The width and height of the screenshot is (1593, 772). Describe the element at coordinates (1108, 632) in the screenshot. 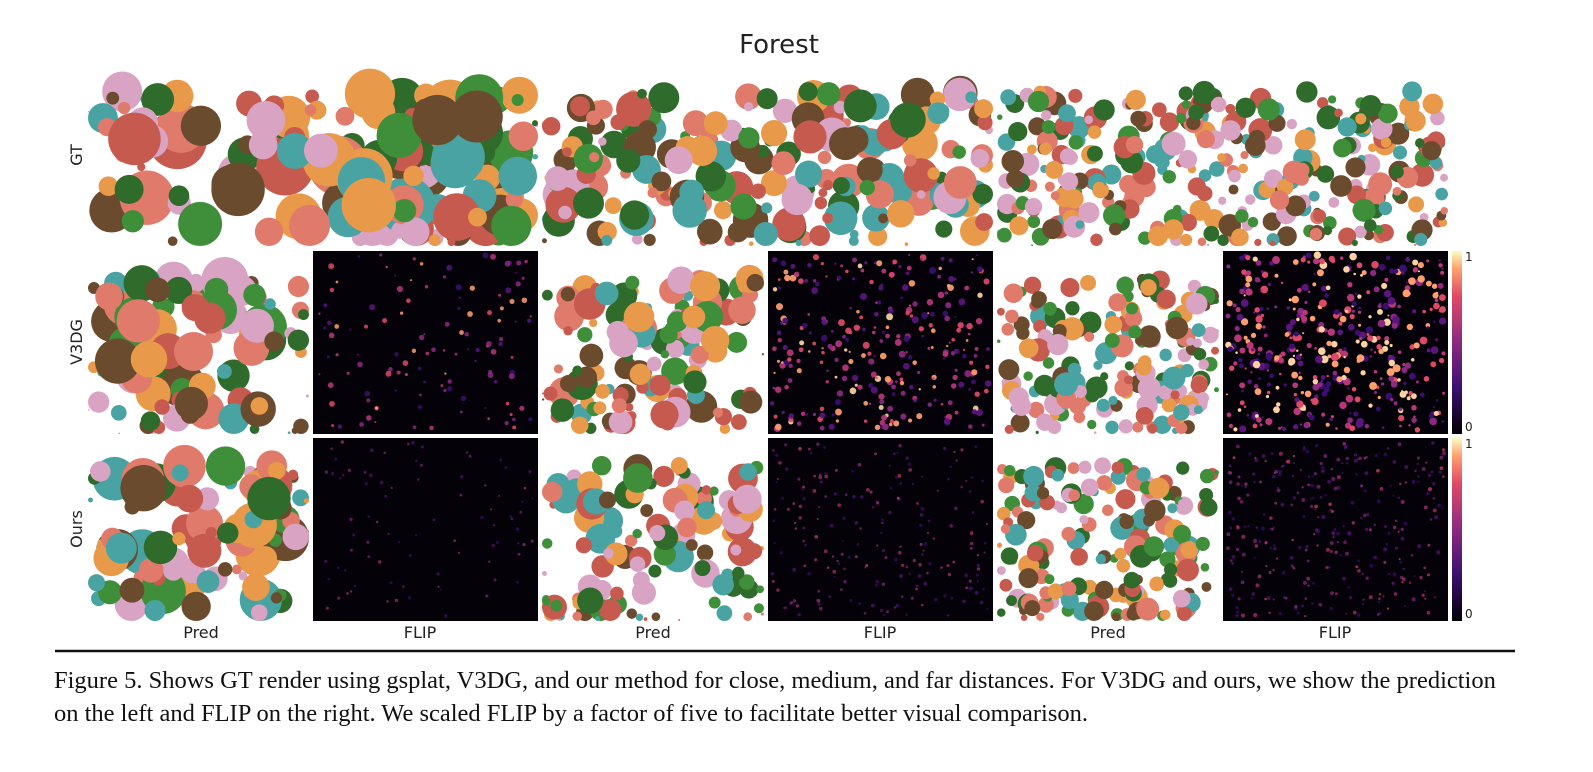

I see `column-label: Pred` at that location.